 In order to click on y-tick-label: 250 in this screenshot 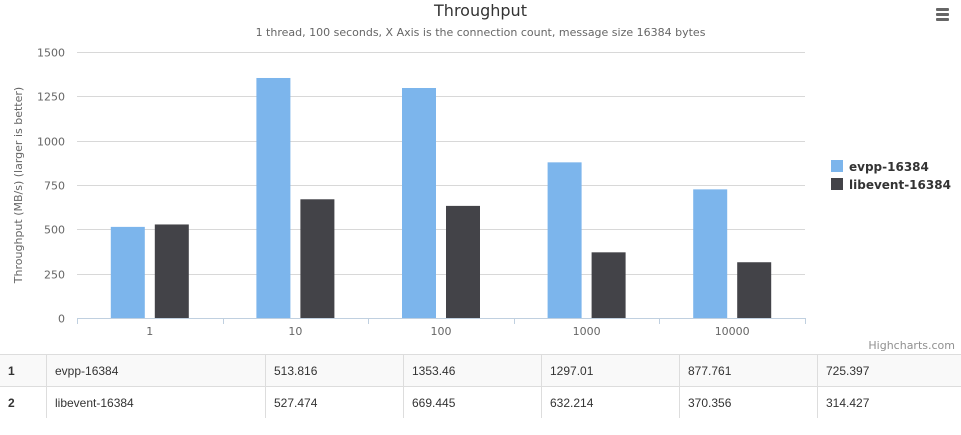, I will do `click(54, 275)`.